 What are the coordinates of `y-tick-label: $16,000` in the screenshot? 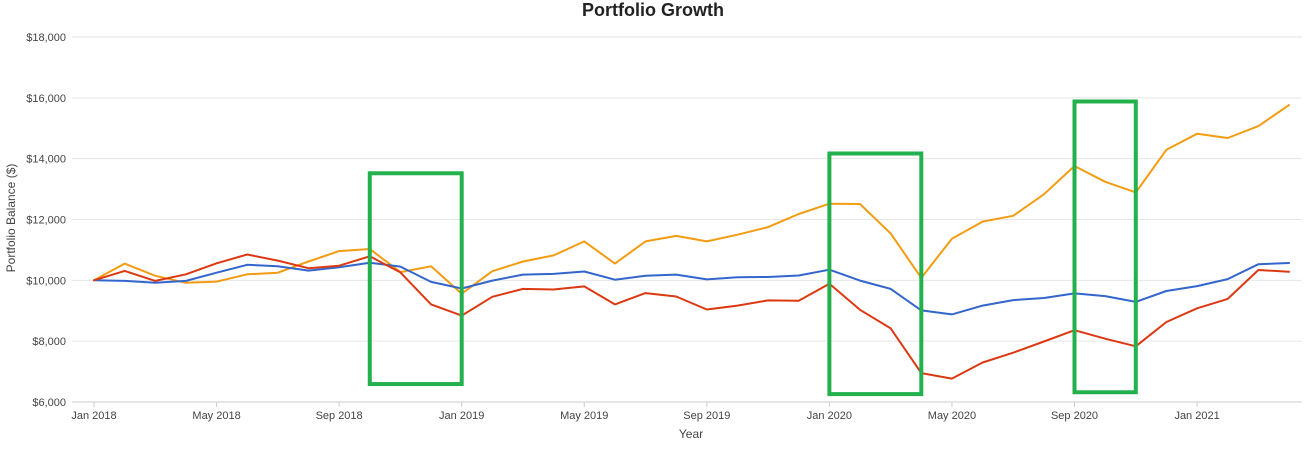 It's located at (46, 99).